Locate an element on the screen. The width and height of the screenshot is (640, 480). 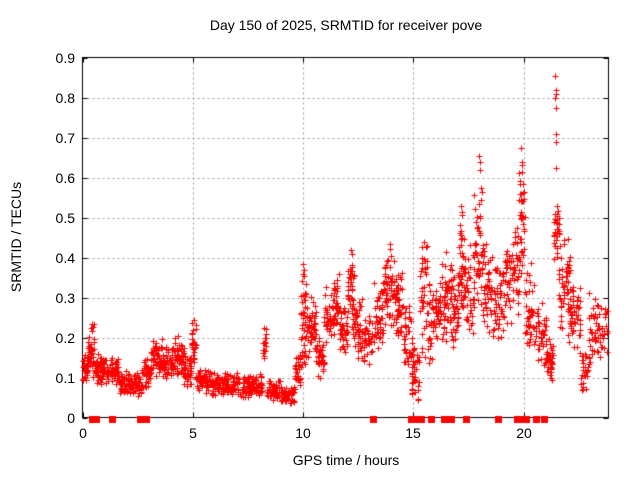
x-axis-label: GPS time / hours is located at coordinates (346, 460).